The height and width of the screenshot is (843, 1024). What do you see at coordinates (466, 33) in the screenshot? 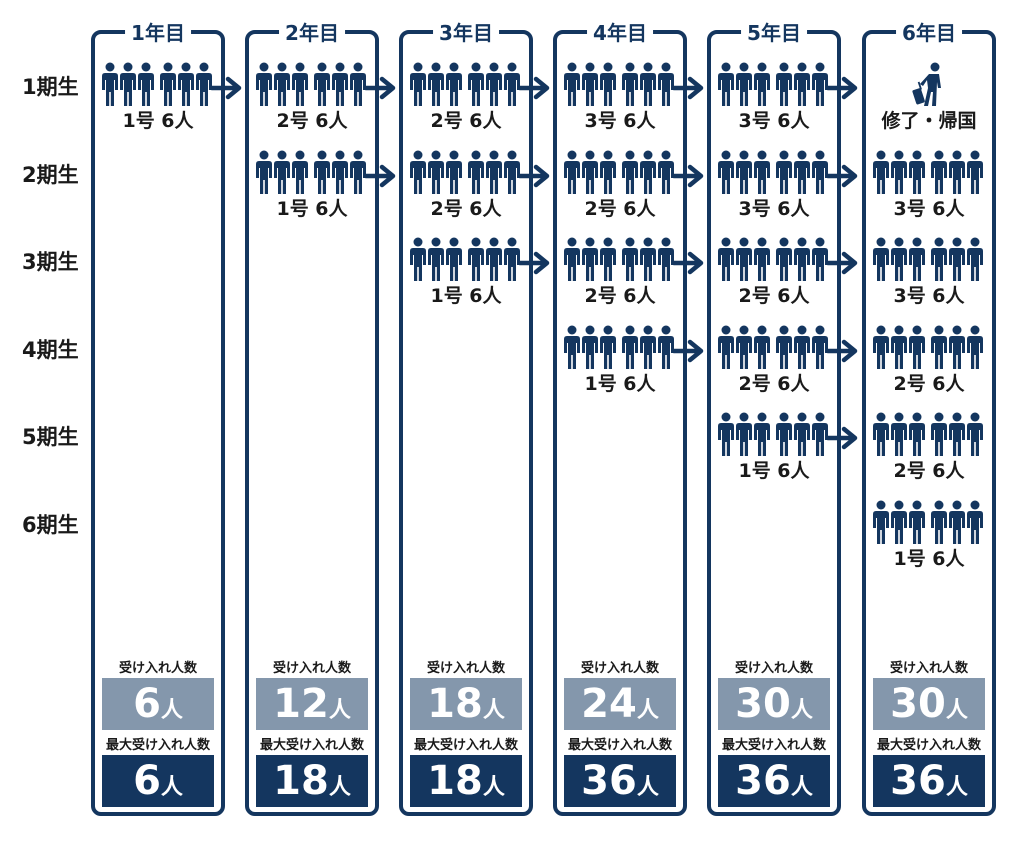
I see `year-title: 3年目` at bounding box center [466, 33].